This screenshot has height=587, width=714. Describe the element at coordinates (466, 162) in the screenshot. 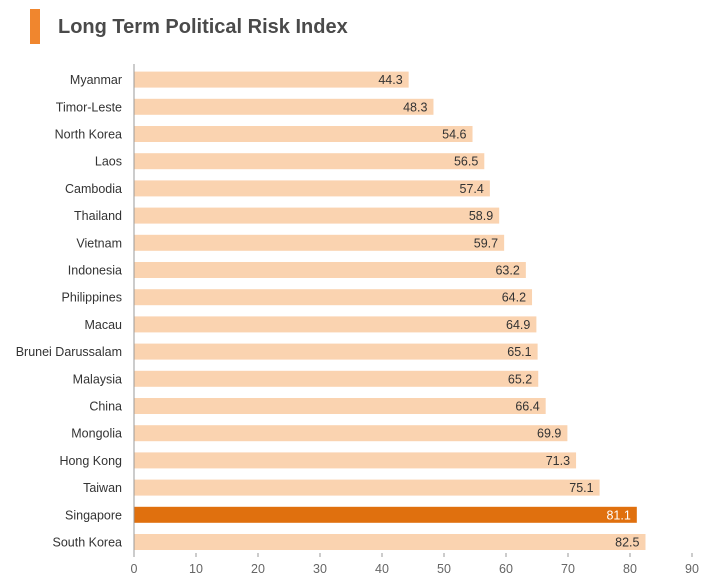

I see `data-label: 56.5` at that location.